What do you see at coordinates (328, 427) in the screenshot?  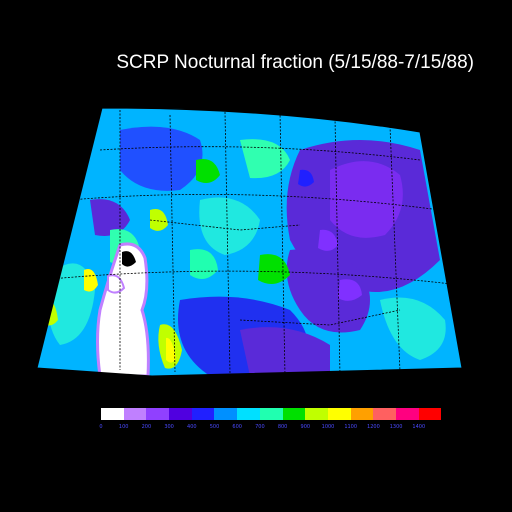 I see `legend-tick-label: 1000` at bounding box center [328, 427].